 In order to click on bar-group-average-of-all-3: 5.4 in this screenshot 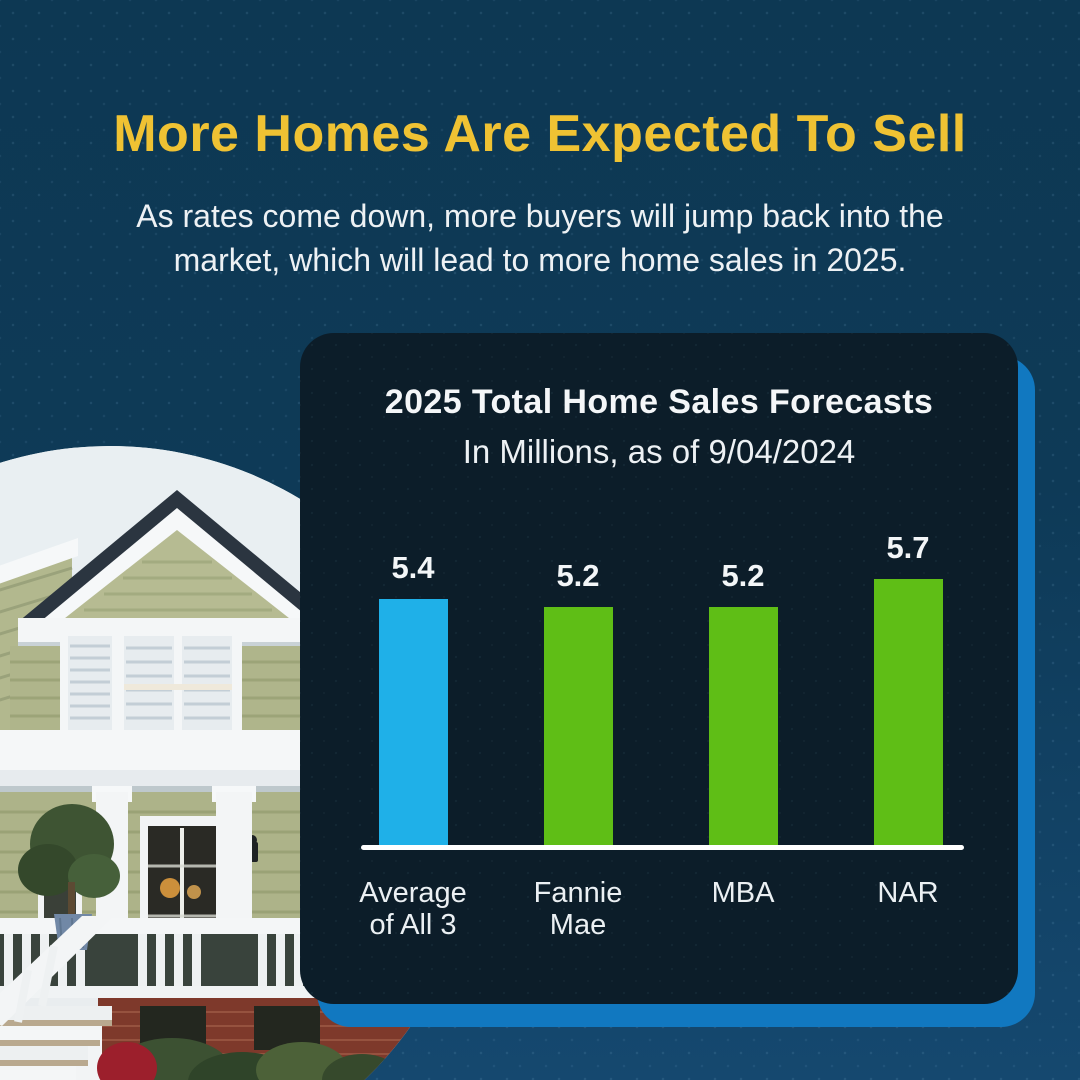, I will do `click(413, 697)`.